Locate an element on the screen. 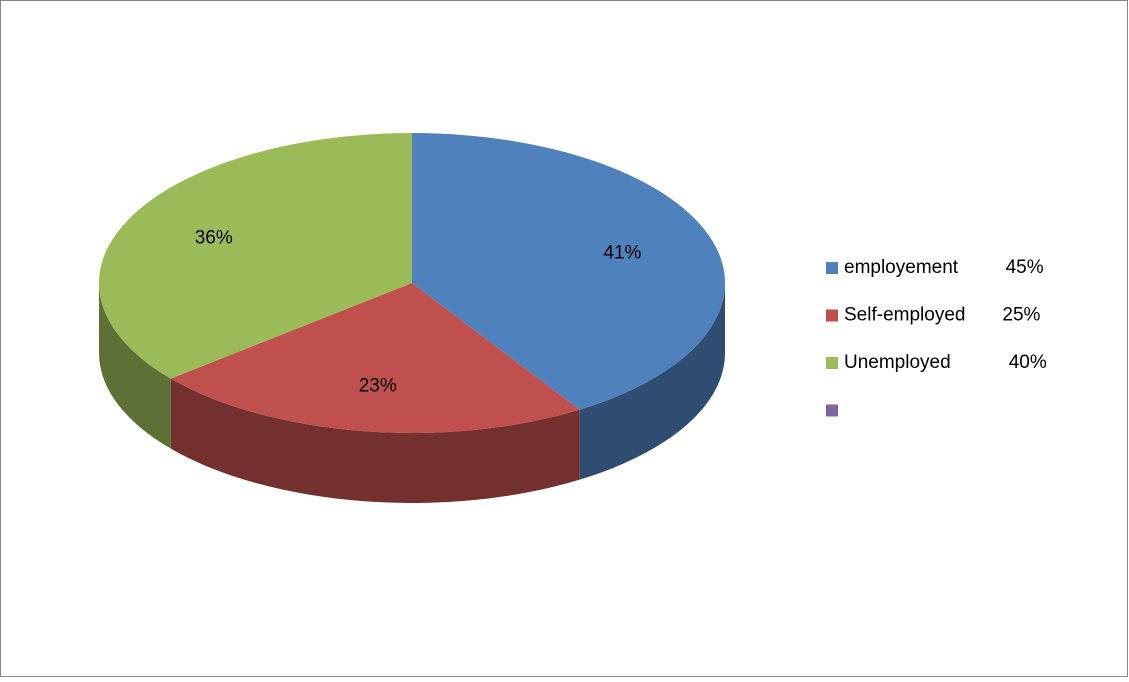  data-label: 23% is located at coordinates (378, 386).